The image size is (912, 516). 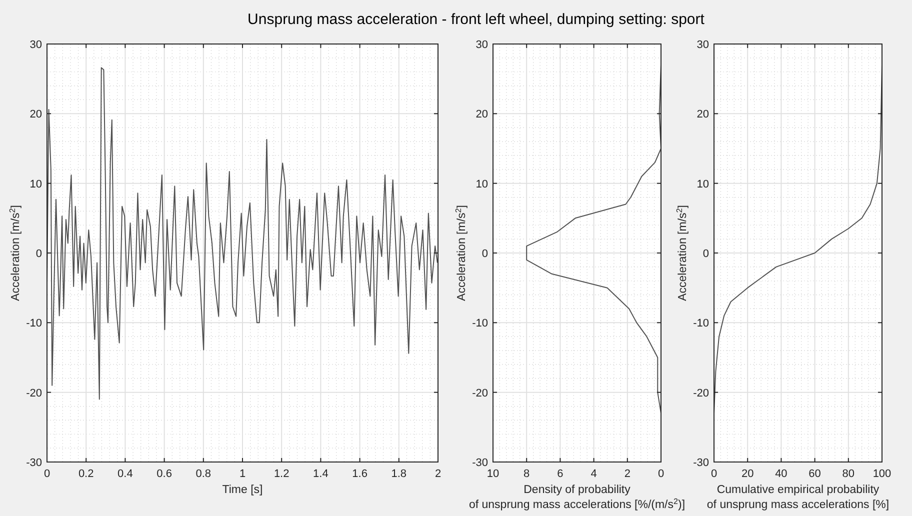 I want to click on text: Unsprung mass acceleration - front left wheel, dumping setting: sport, so click(x=477, y=19).